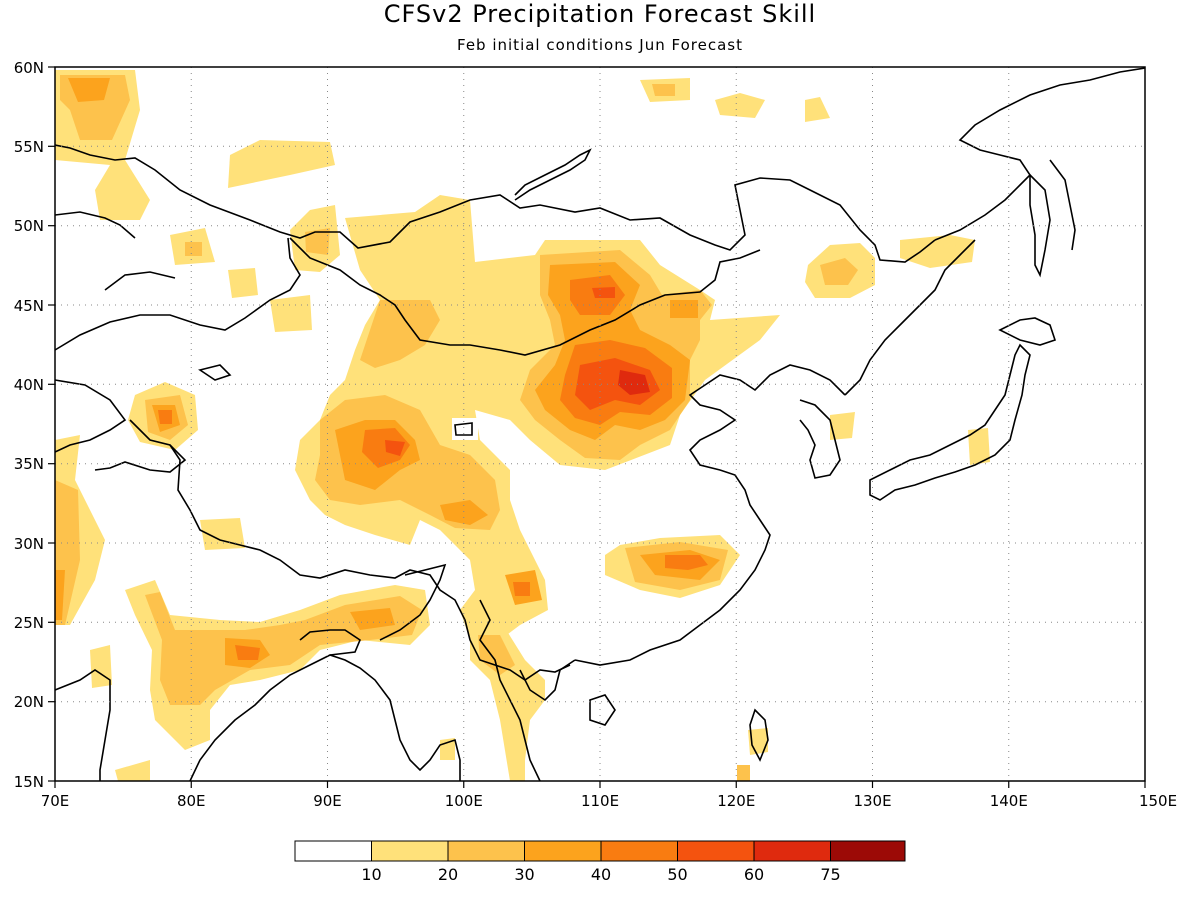 The image size is (1200, 904). What do you see at coordinates (759, 735) in the screenshot?
I see `taiwan-coast` at bounding box center [759, 735].